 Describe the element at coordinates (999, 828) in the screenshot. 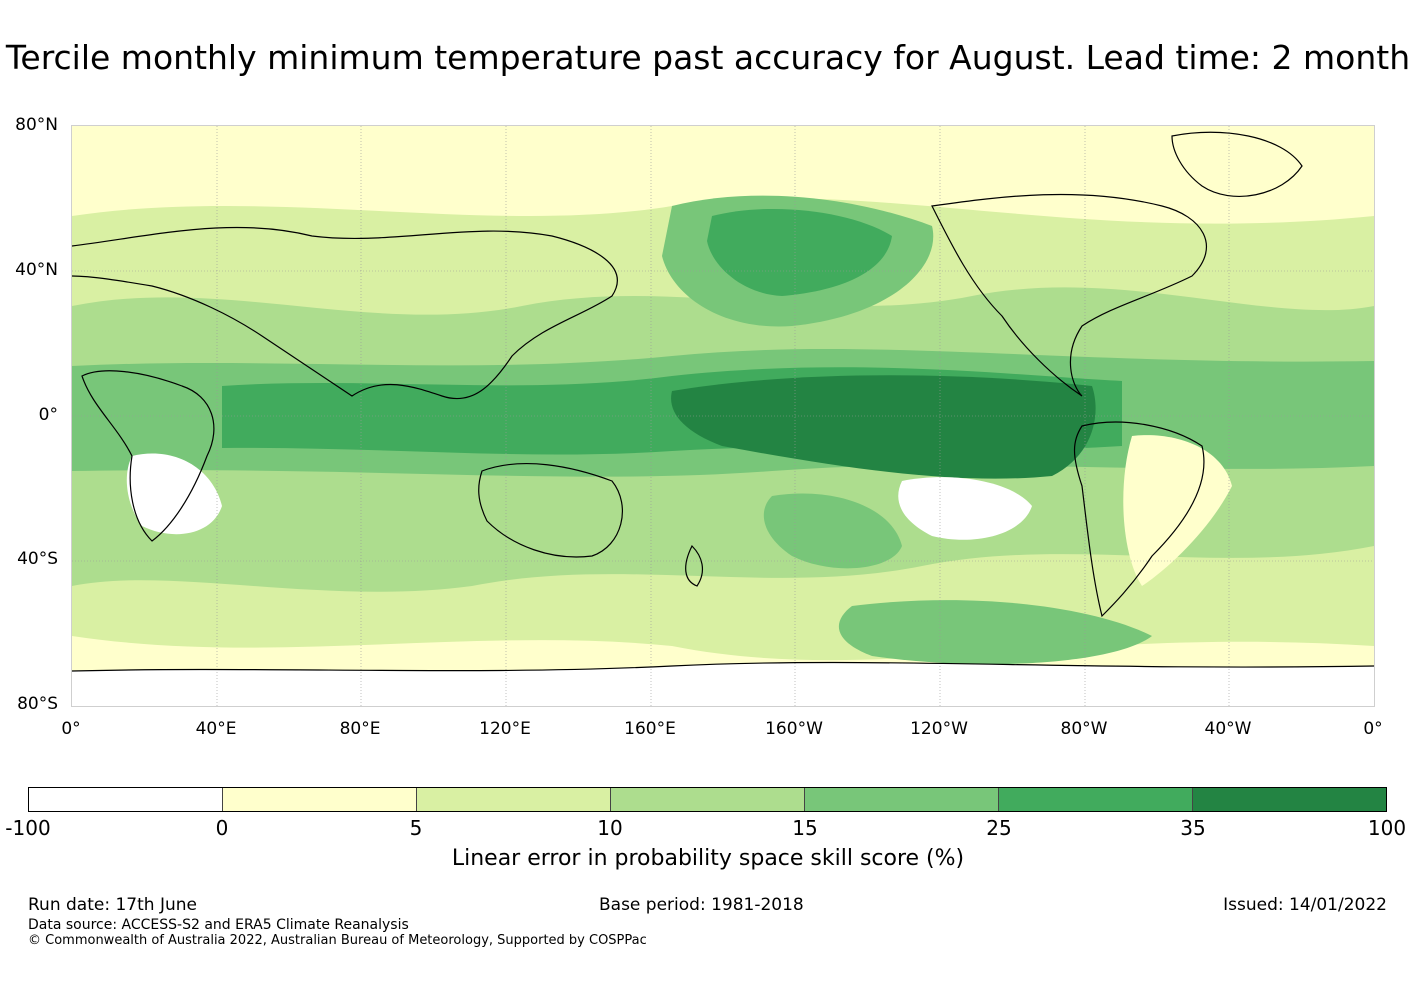

I see `colorbar-tick: 25` at that location.